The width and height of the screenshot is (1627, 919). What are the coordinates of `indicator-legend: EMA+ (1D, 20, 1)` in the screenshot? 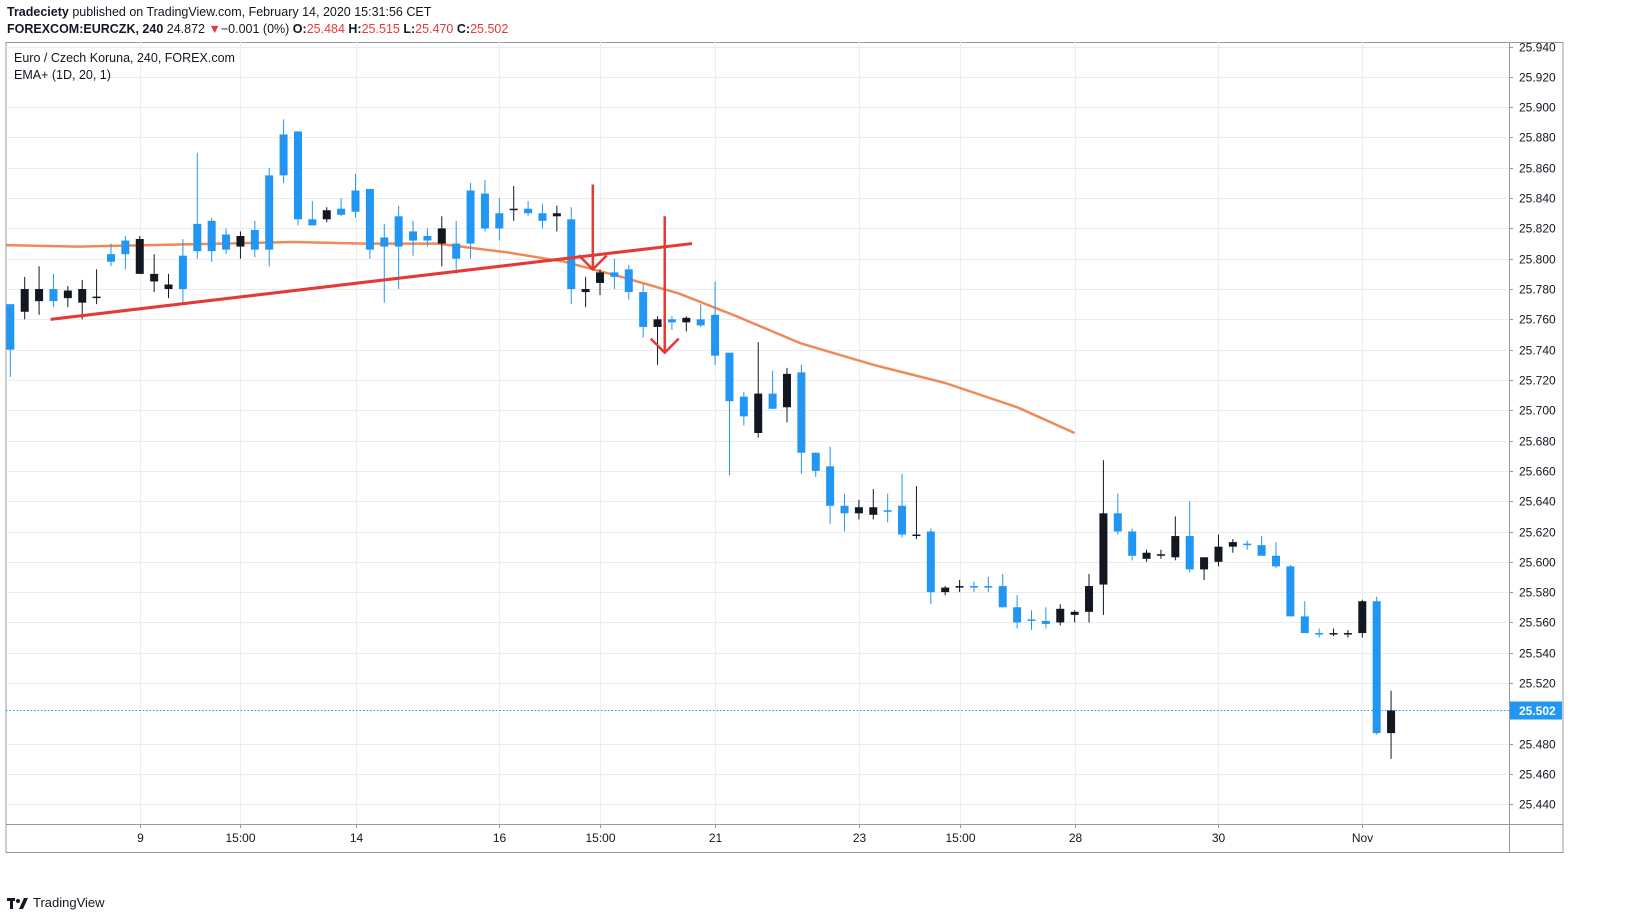 It's located at (62, 75).